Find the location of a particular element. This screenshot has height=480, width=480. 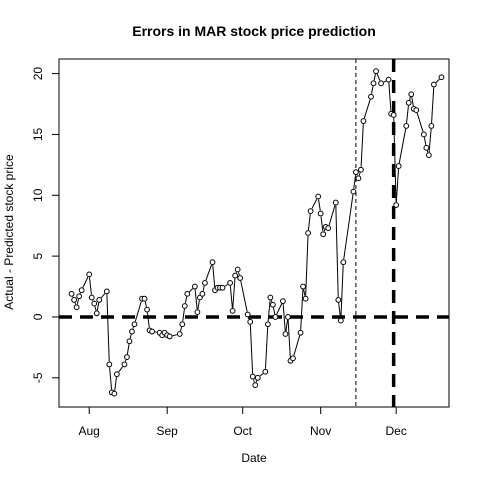

y-tick-label: -5 is located at coordinates (38, 377).